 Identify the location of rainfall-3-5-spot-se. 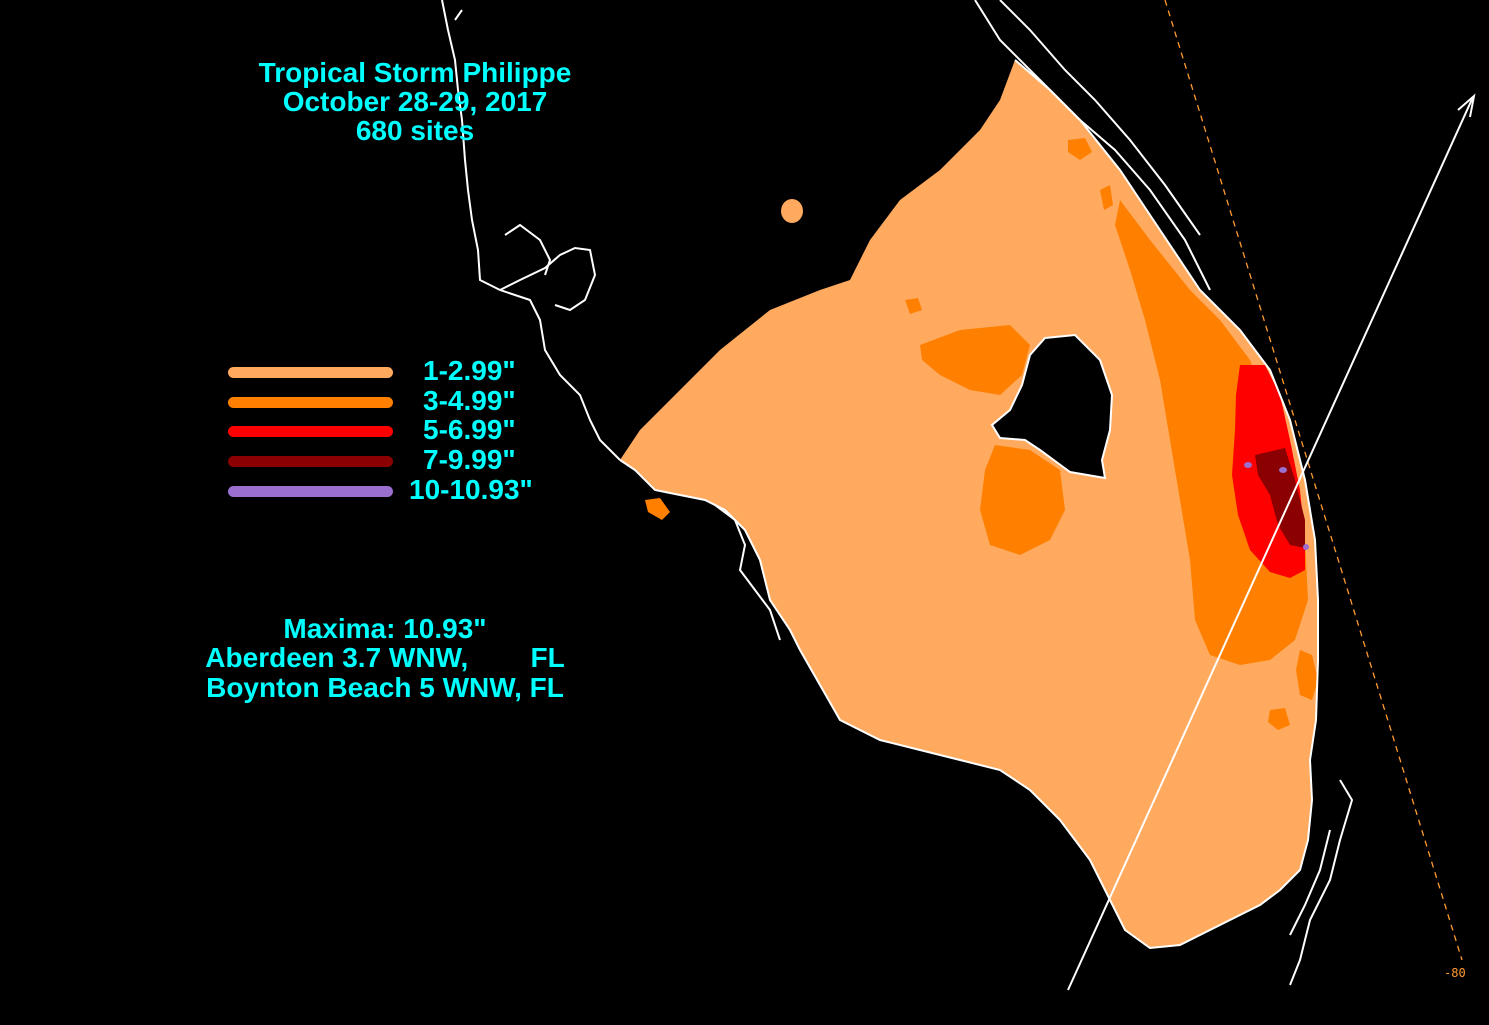
(1307, 675).